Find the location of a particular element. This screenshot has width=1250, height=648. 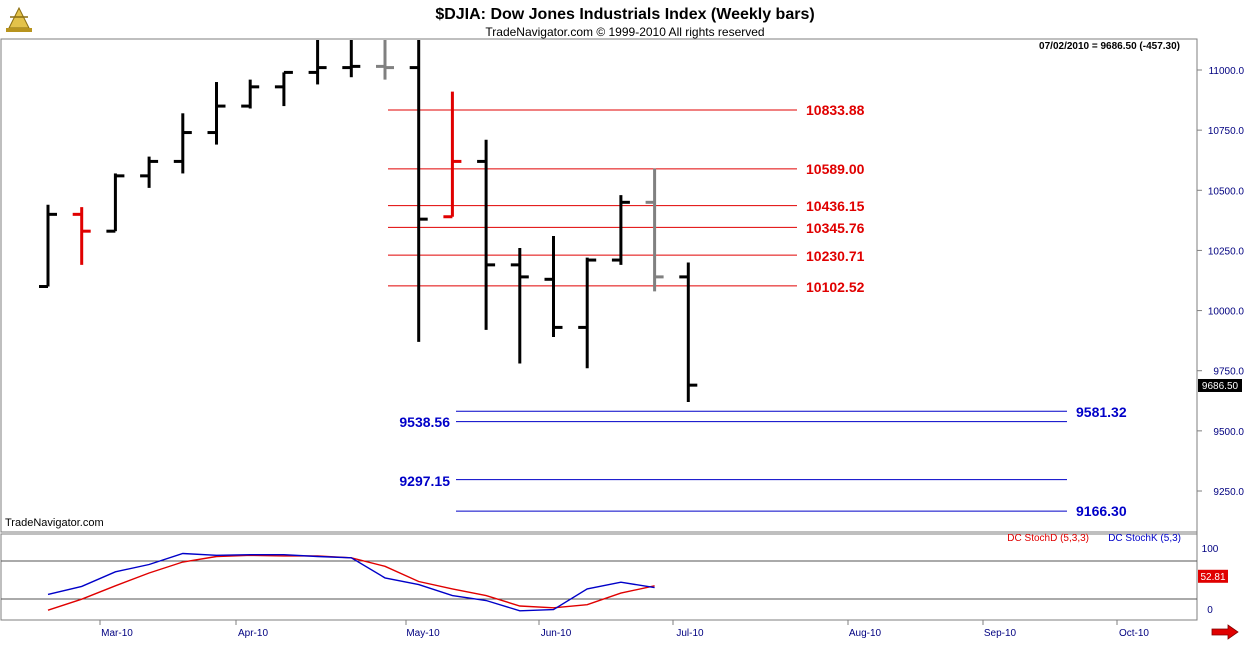

price-tick-label: 9250.0 is located at coordinates (1228, 492).